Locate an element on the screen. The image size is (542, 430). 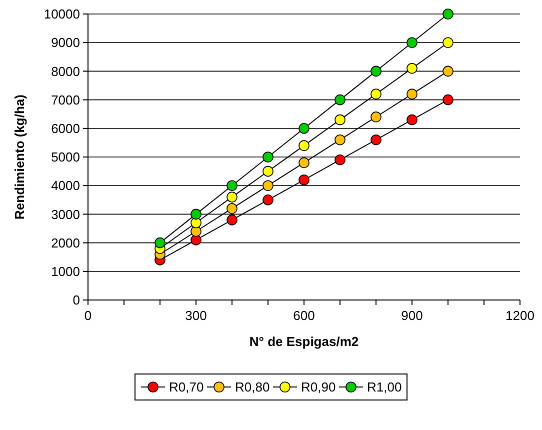
x-tick-label: 0 is located at coordinates (88, 315).